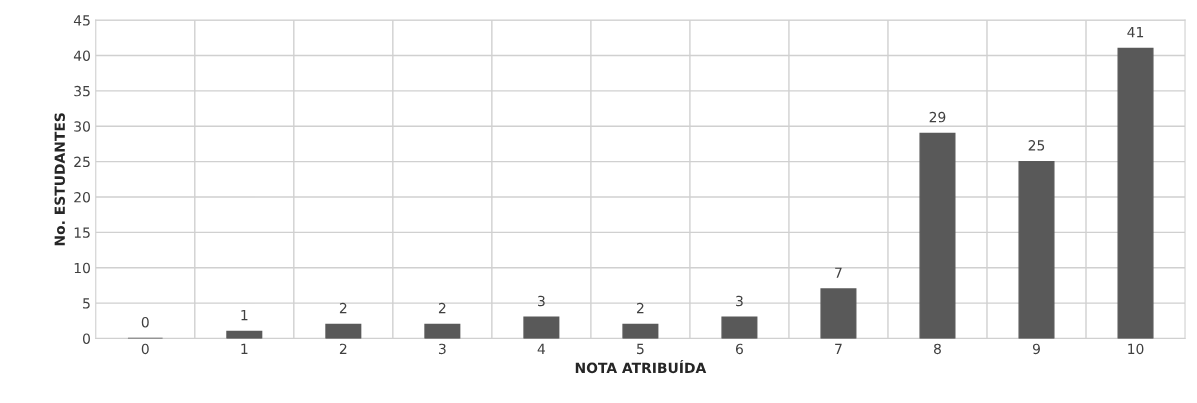 The height and width of the screenshot is (403, 1197). What do you see at coordinates (838, 272) in the screenshot?
I see `data-label: 7` at bounding box center [838, 272].